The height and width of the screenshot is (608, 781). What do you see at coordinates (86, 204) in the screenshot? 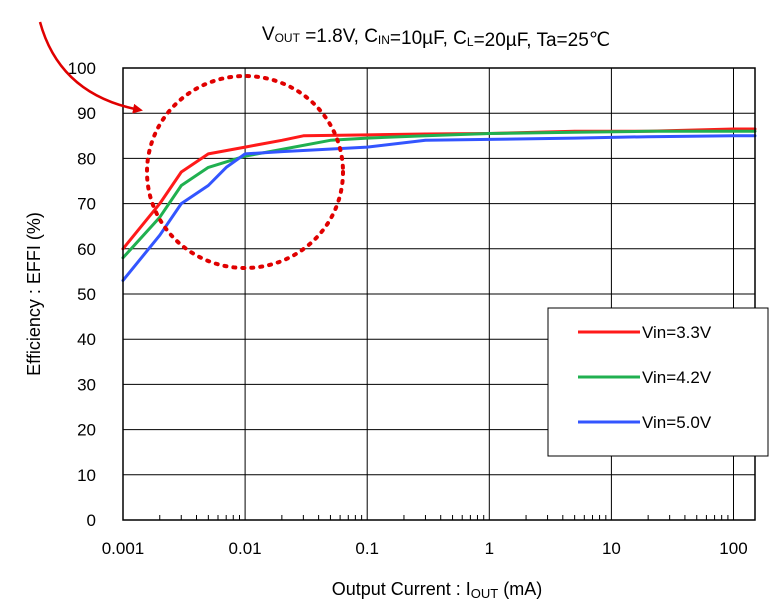
I see `y-tick-label: 70` at bounding box center [86, 204].